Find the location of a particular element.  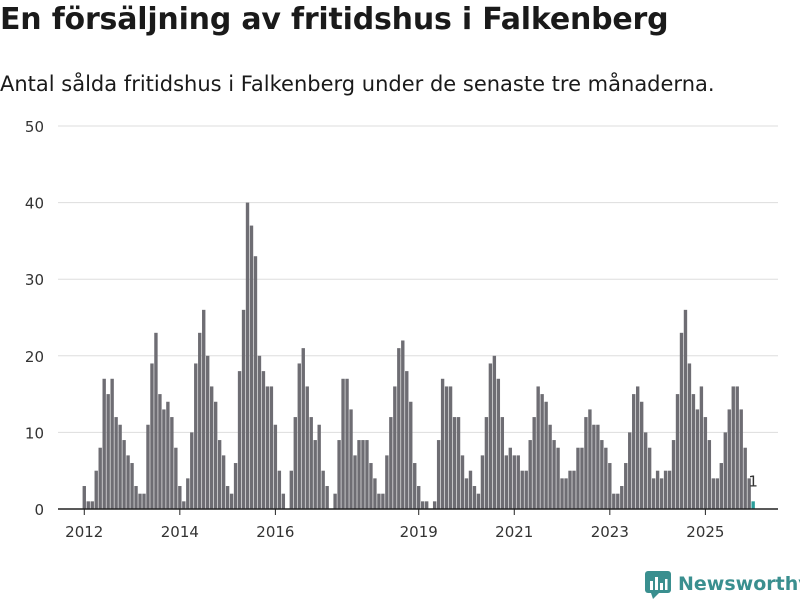

brand-logo: Newsworthy is located at coordinates (722, 584).